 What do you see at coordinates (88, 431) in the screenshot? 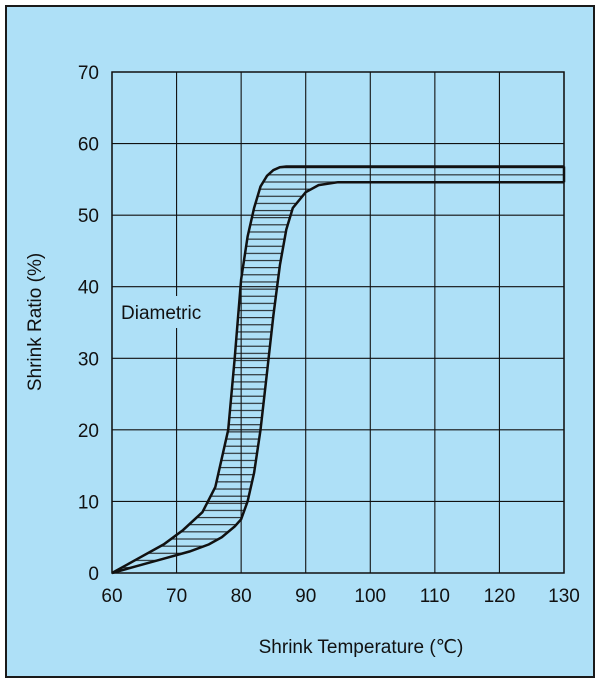
I see `y-tick-label: 20` at bounding box center [88, 431].